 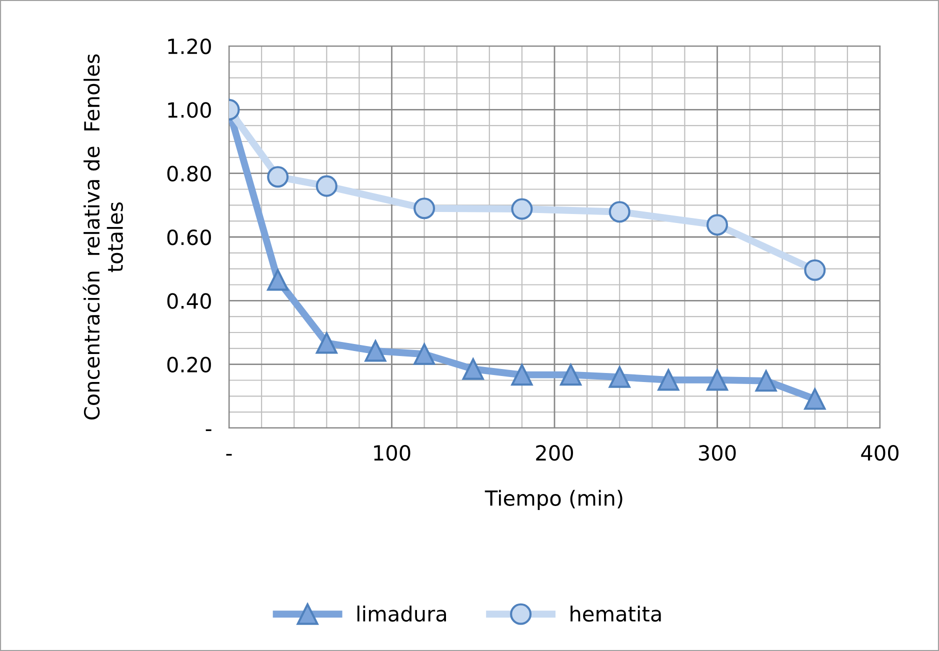 What do you see at coordinates (103, 237) in the screenshot?
I see `y-axis-title: Concentración relativa de Fenoles totales` at bounding box center [103, 237].